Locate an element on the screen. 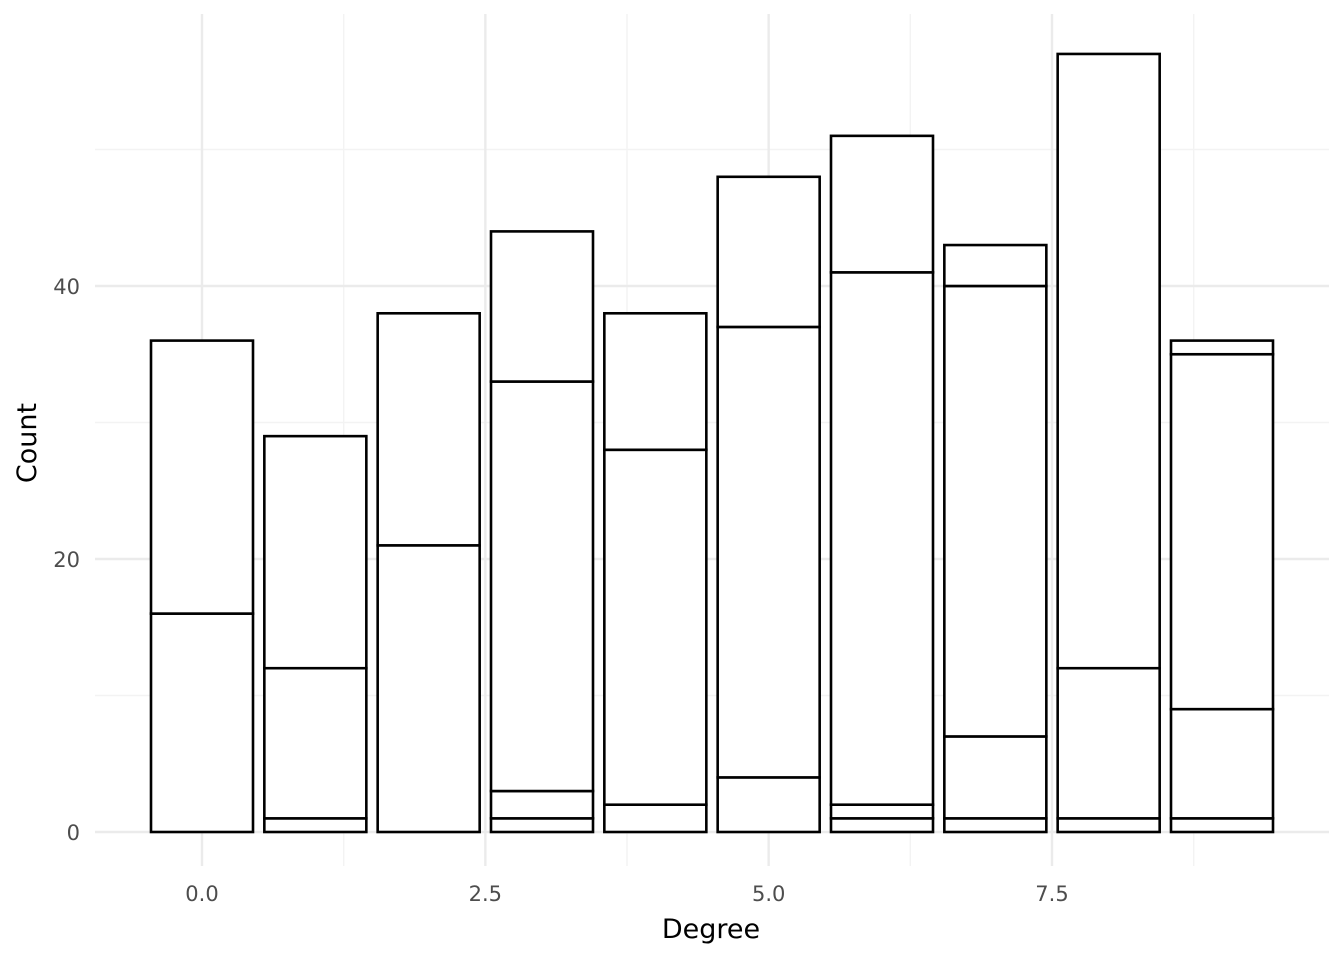 This screenshot has height=960, width=1344. y-tick-label: 40 is located at coordinates (66, 287).